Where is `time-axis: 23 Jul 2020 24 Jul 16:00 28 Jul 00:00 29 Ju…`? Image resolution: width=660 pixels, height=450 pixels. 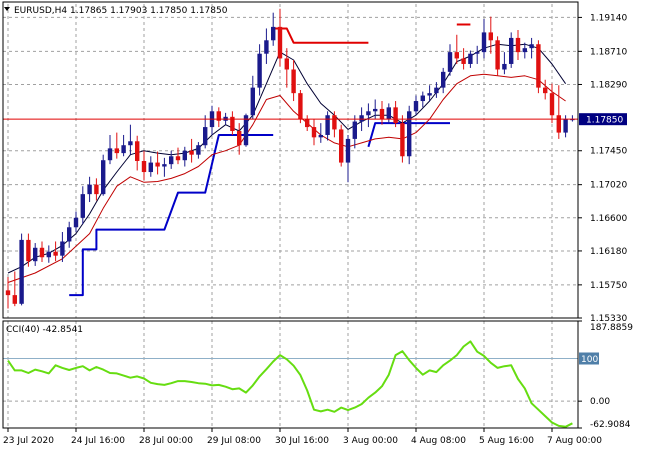 time-axis: 23 Jul 2020 24 Jul 16:00 28 Jul 00:00 29 Ju… is located at coordinates (302, 437).